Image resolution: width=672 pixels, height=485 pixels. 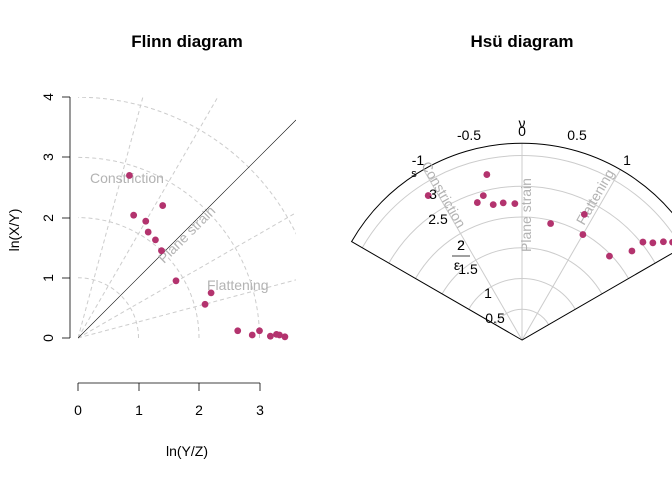 What do you see at coordinates (457, 265) in the screenshot?
I see `hsu-strain-label-den: ε` at bounding box center [457, 265].